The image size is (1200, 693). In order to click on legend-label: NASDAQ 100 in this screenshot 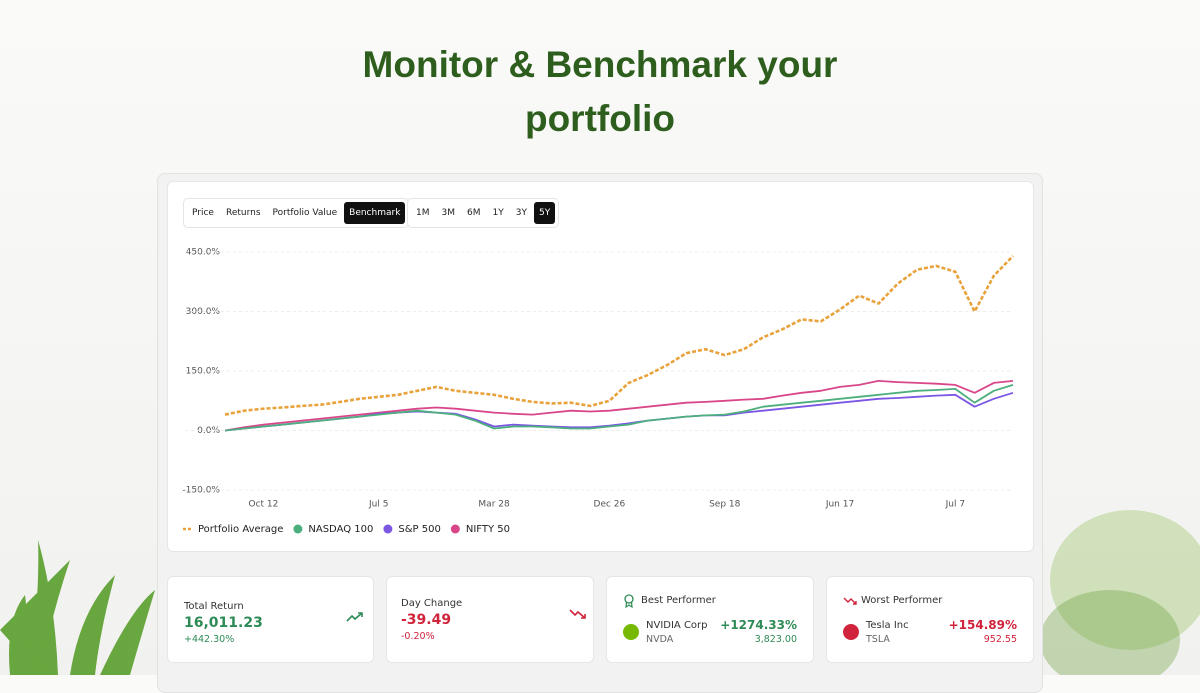, I will do `click(340, 529)`.